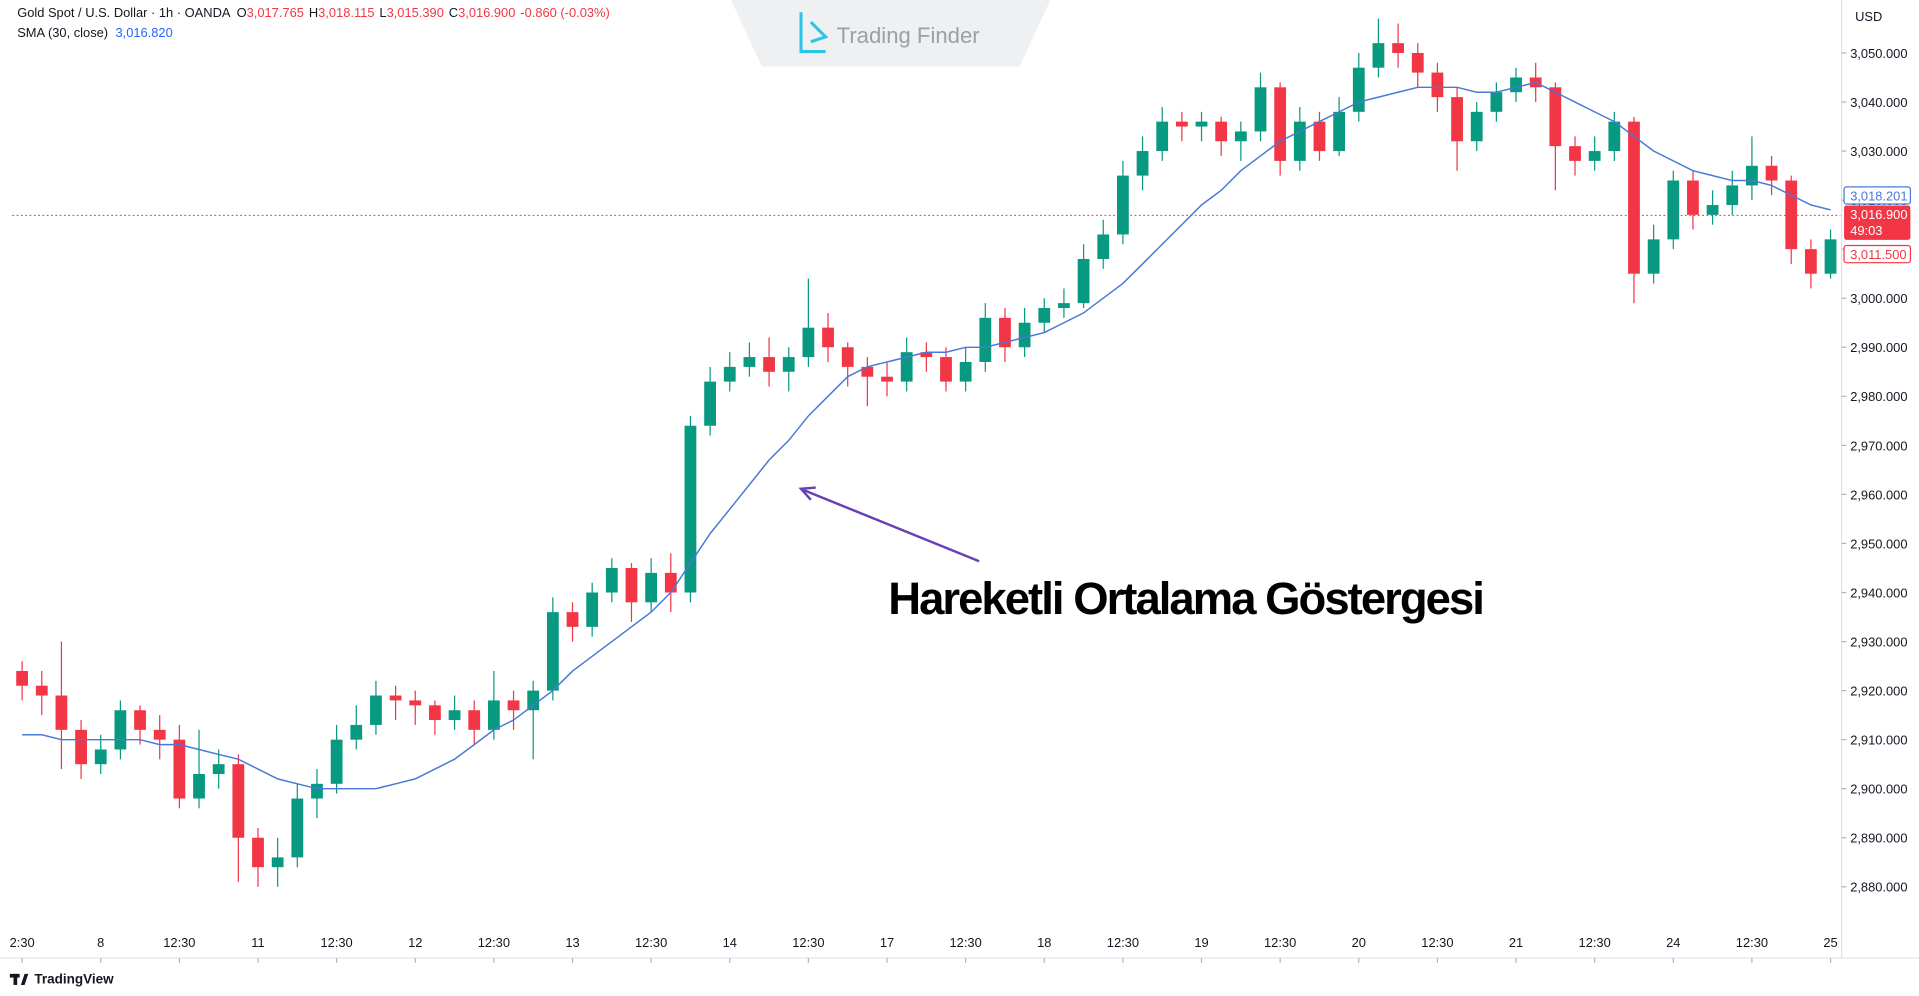 Image resolution: width=1919 pixels, height=996 pixels. Describe the element at coordinates (346, 12) in the screenshot. I see `h-value: 3,018.115` at that location.